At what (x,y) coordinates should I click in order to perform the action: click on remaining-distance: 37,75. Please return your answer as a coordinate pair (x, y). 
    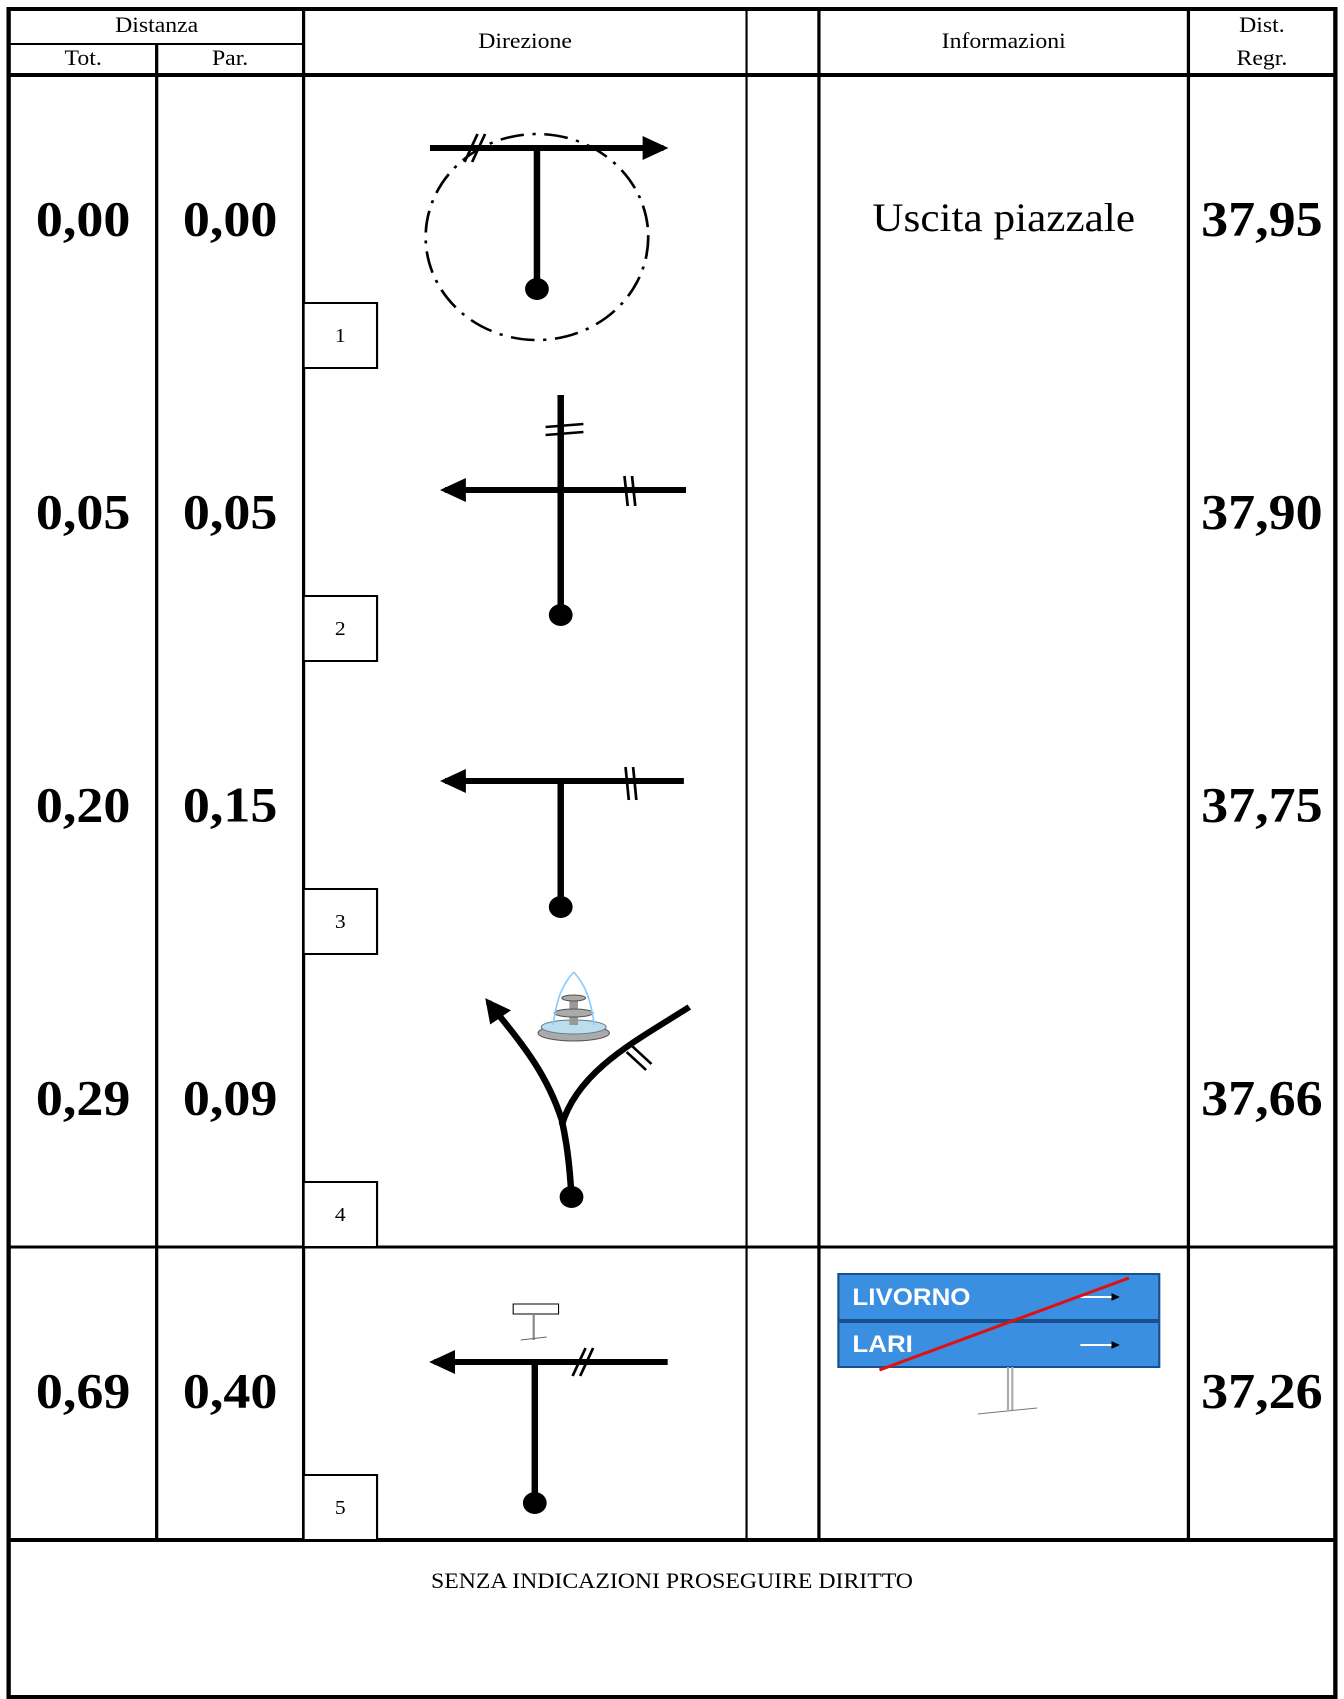
    Looking at the image, I should click on (1262, 805).